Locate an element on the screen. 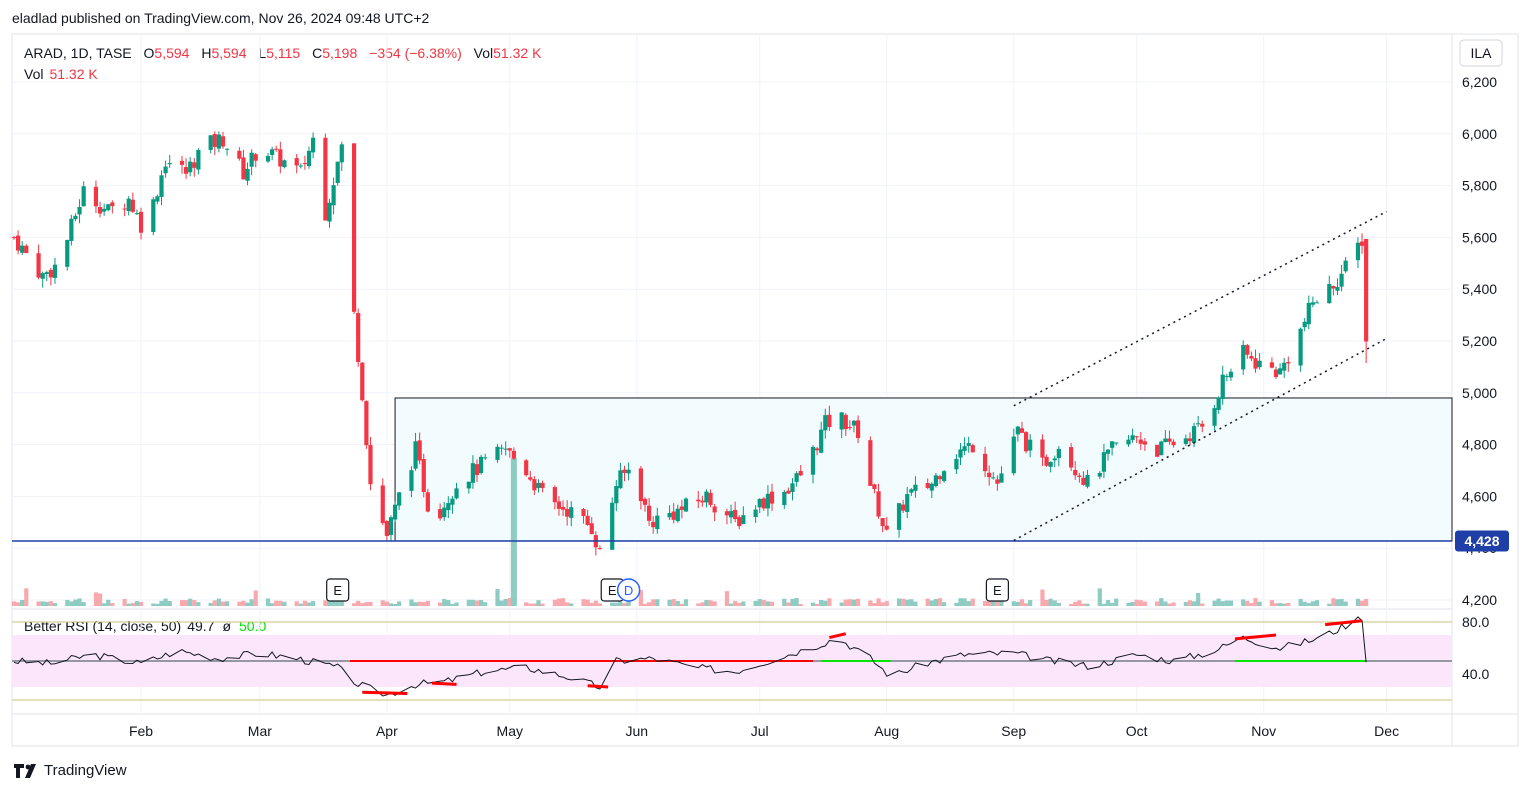  time-tick-label: Mar is located at coordinates (260, 731).